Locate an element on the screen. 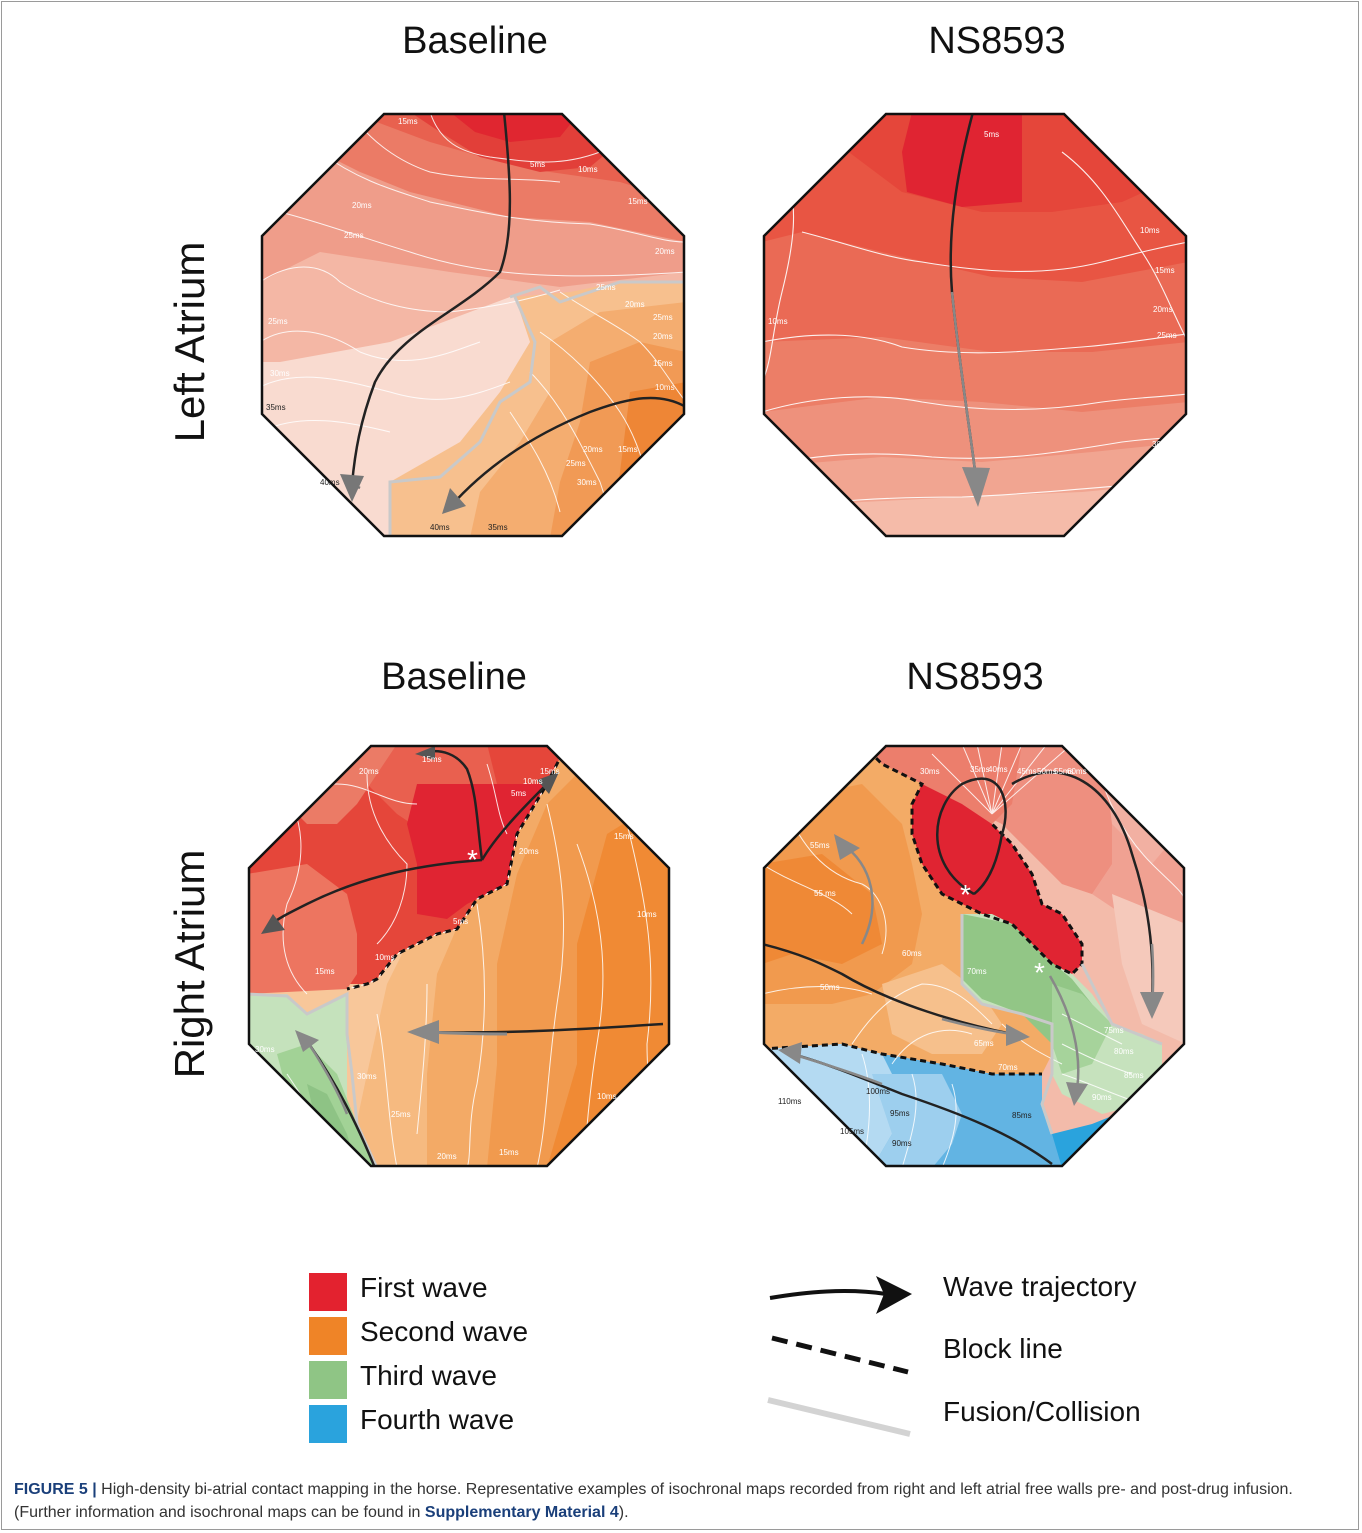  legend-third-wave: Third wave is located at coordinates (428, 1375).